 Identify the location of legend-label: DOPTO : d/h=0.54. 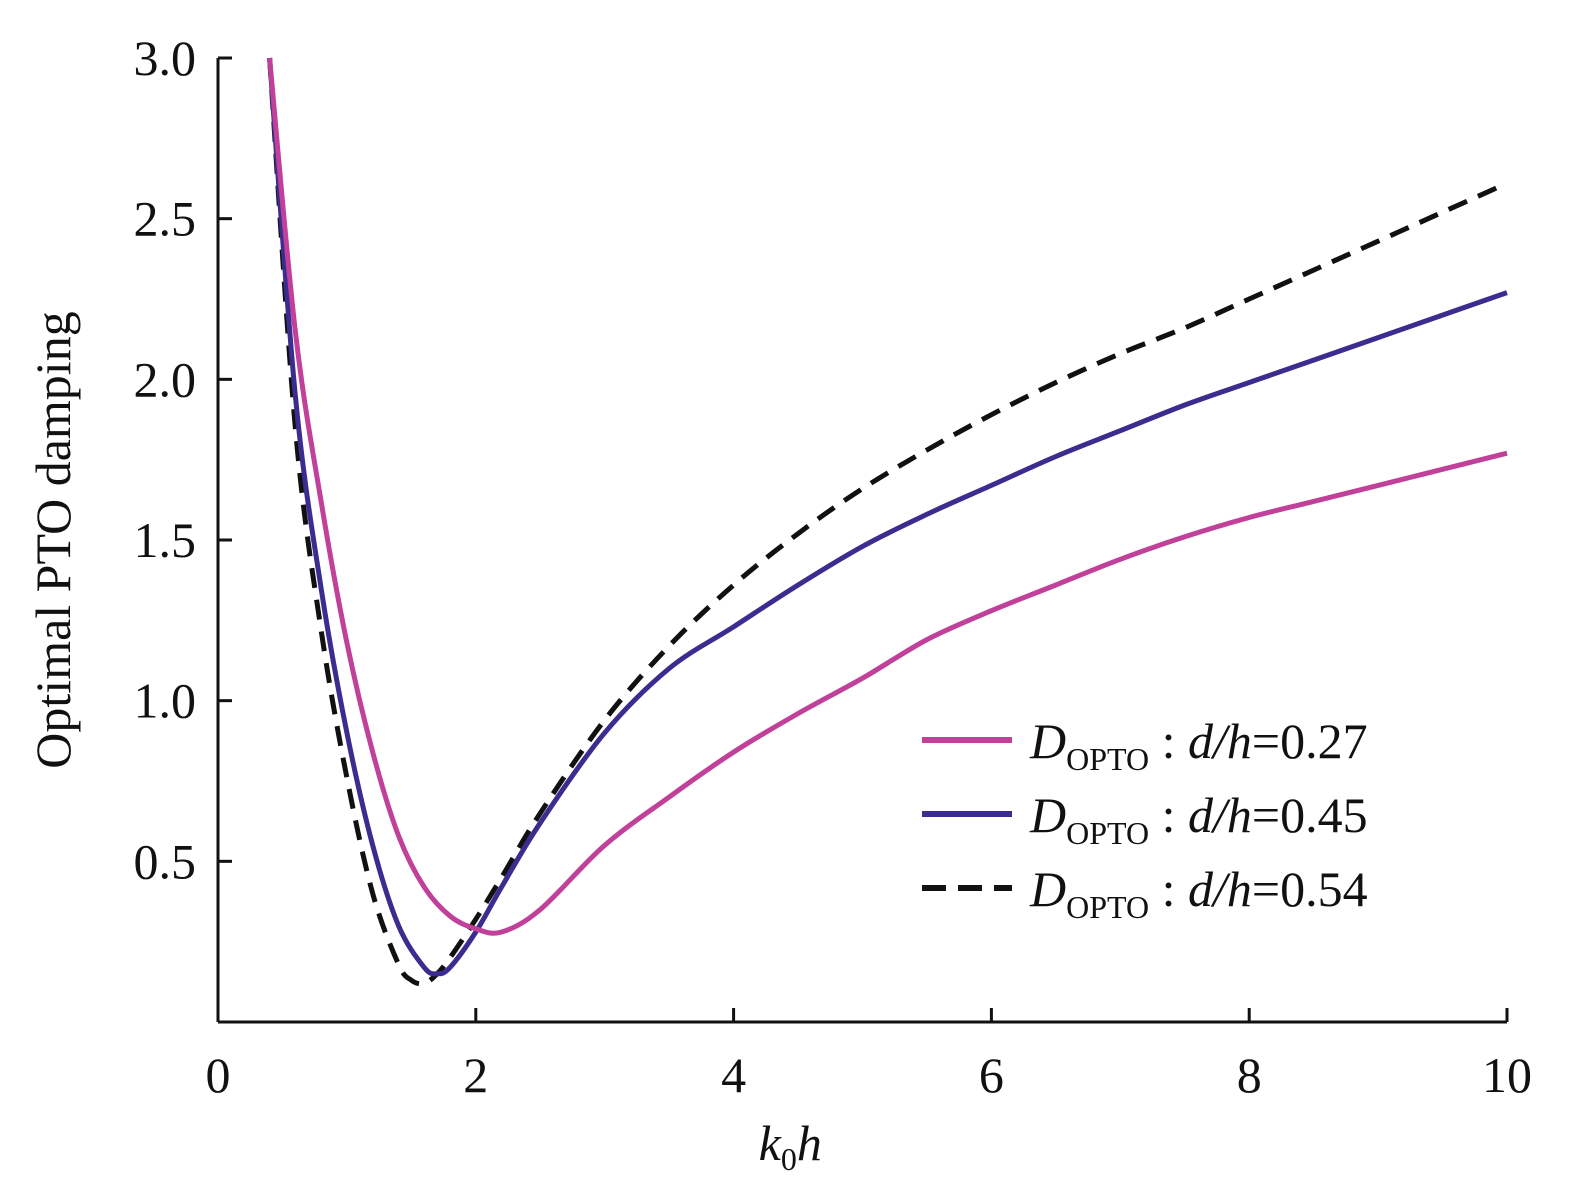
(1198, 893).